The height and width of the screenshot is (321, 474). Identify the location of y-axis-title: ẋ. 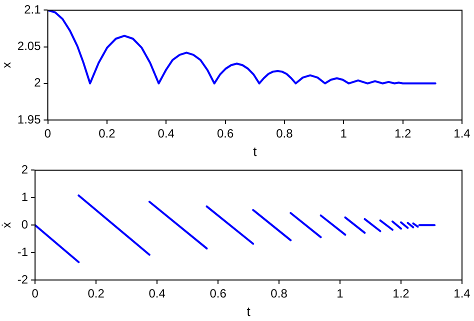
(7, 225).